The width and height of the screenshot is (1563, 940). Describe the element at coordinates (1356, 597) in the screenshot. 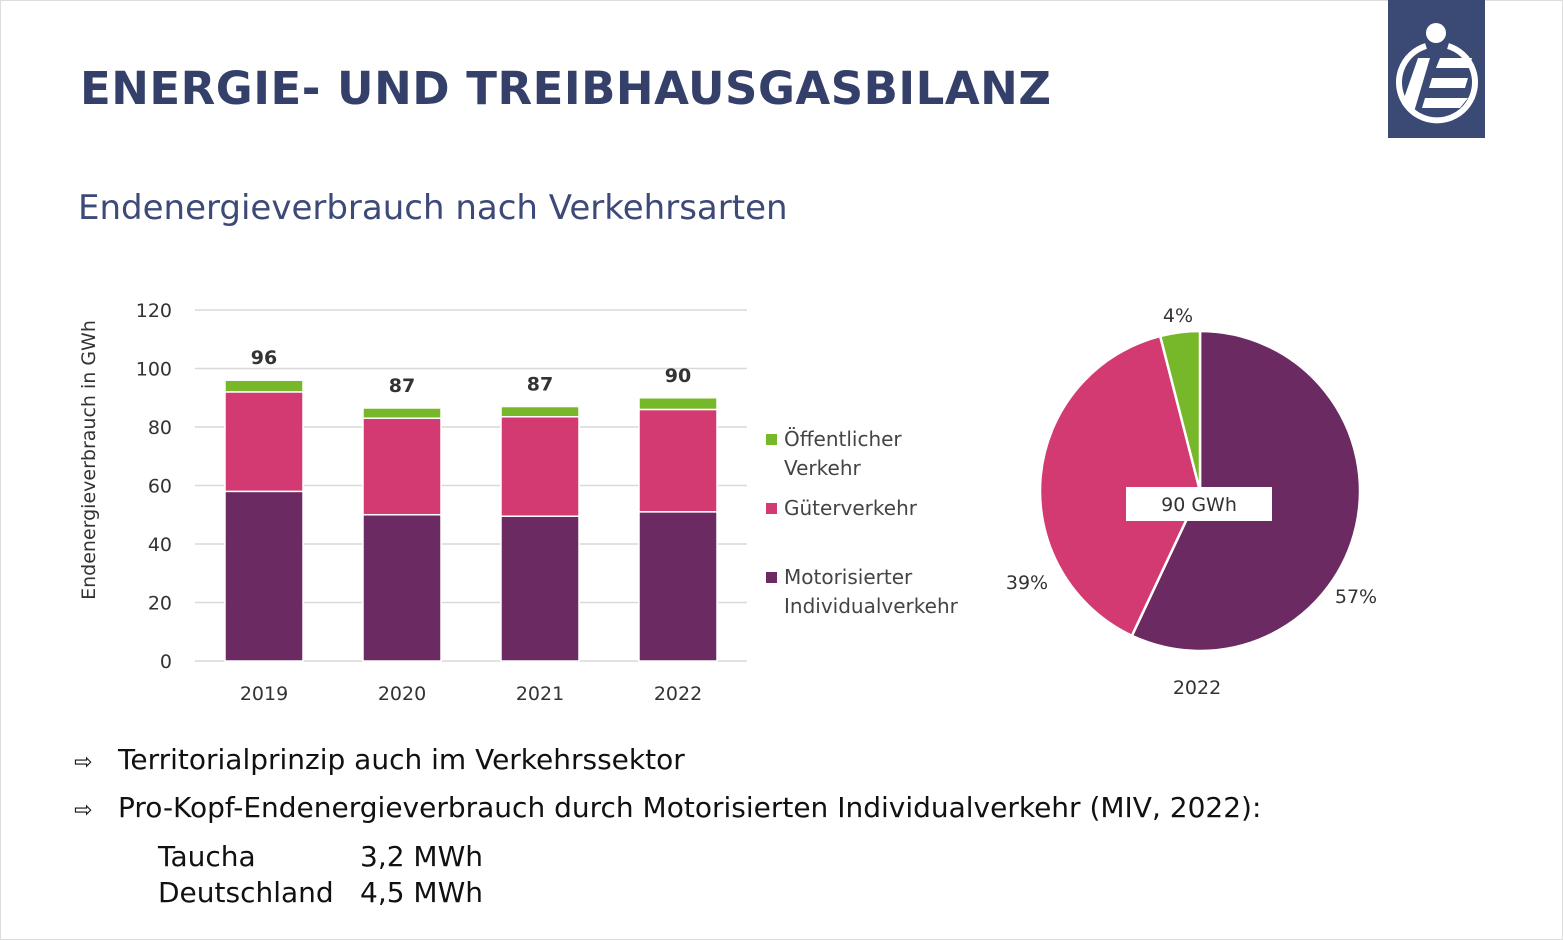

I see `pie-slice-label: 57%` at that location.